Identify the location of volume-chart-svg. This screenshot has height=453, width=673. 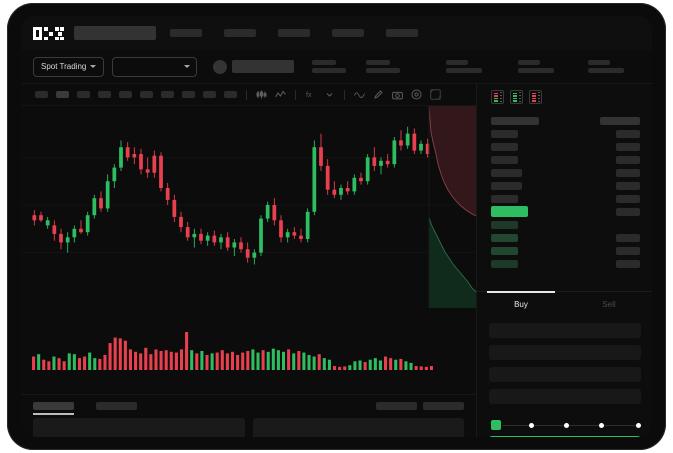
(232, 351).